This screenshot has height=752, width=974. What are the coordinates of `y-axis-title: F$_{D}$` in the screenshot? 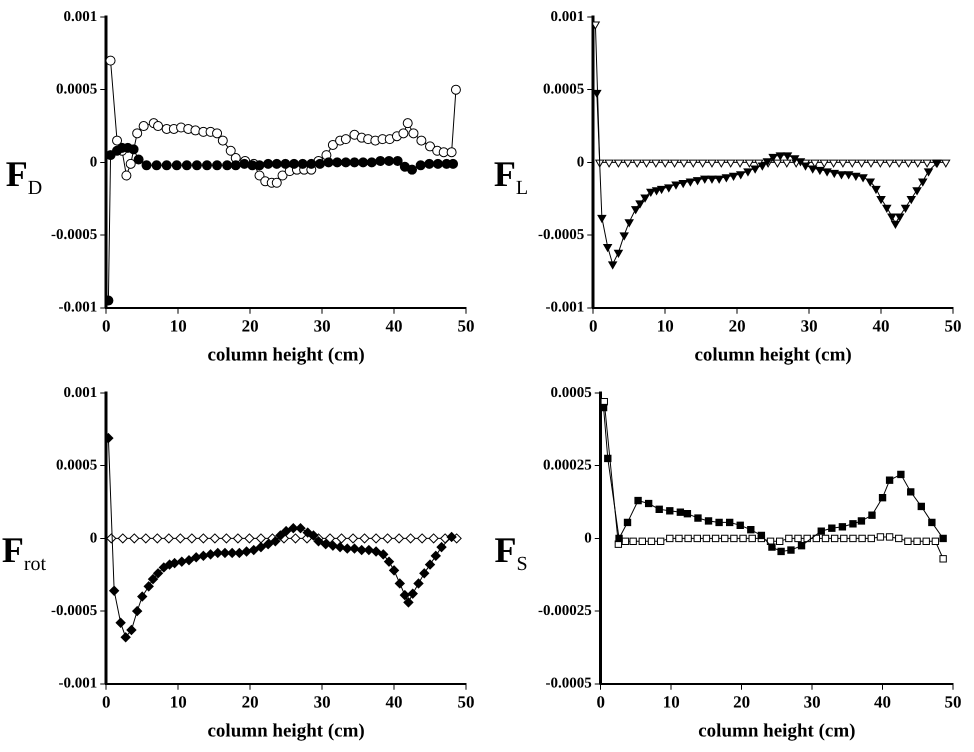 It's located at (24, 177).